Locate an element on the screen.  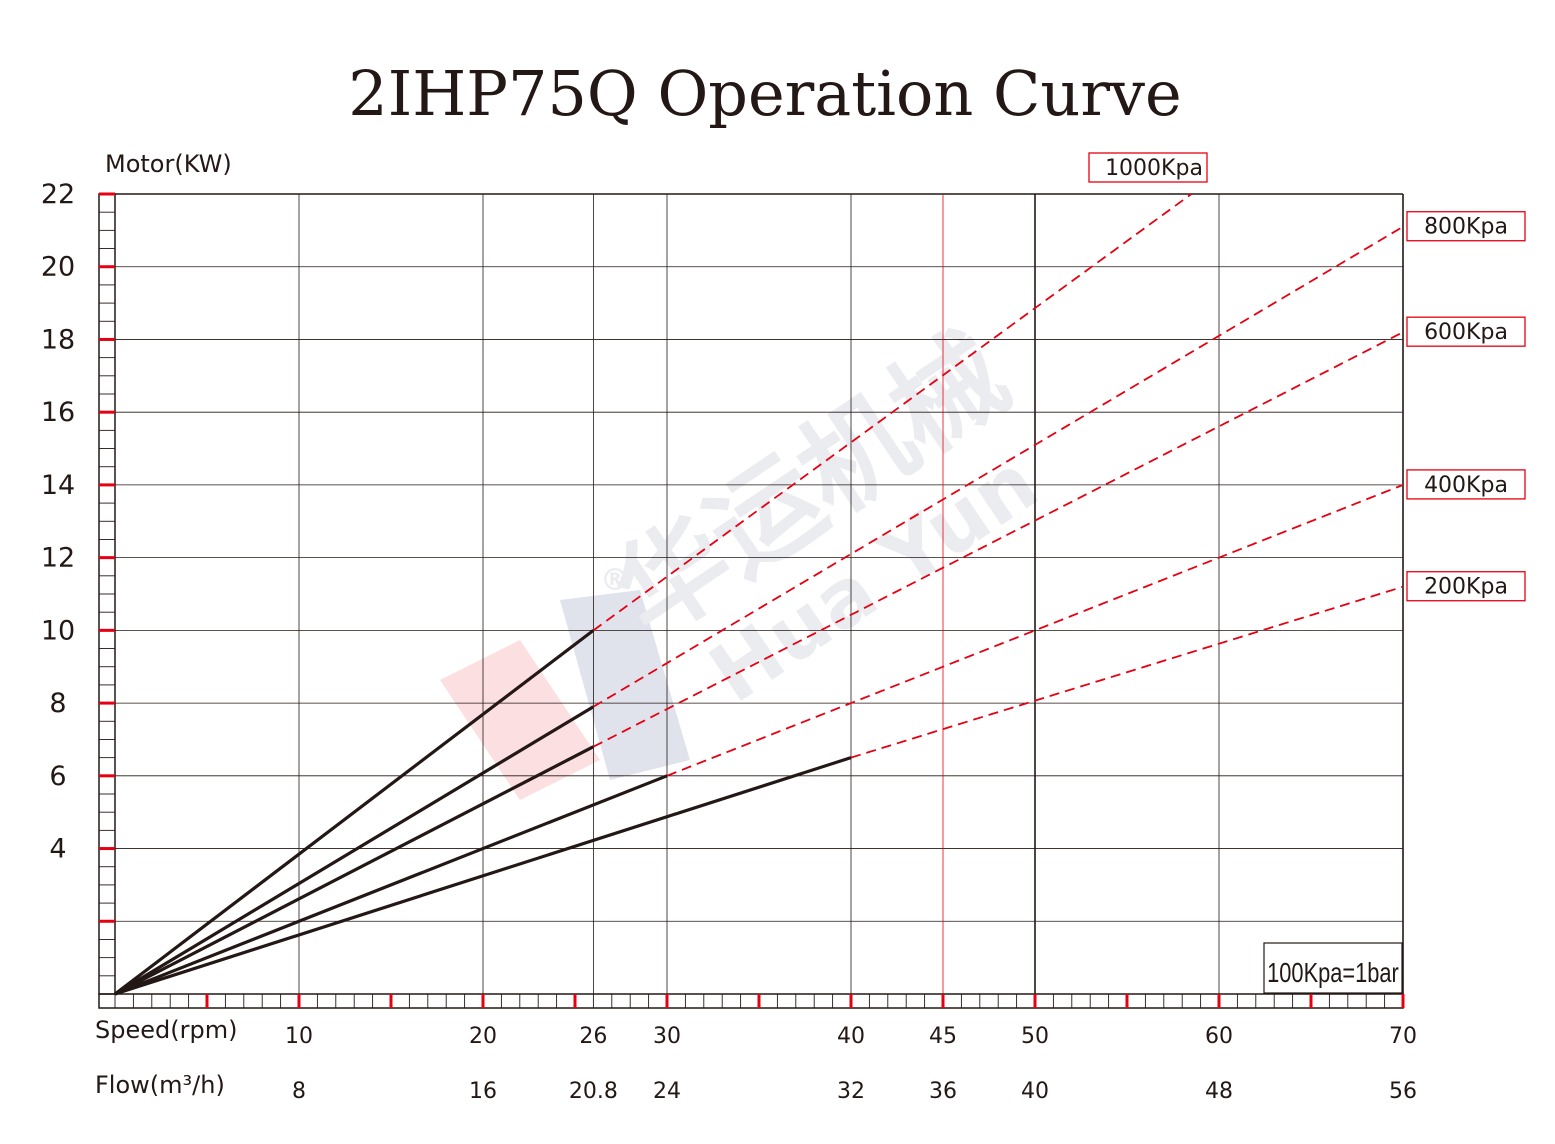
flow-tick-label: 24 is located at coordinates (667, 1091).